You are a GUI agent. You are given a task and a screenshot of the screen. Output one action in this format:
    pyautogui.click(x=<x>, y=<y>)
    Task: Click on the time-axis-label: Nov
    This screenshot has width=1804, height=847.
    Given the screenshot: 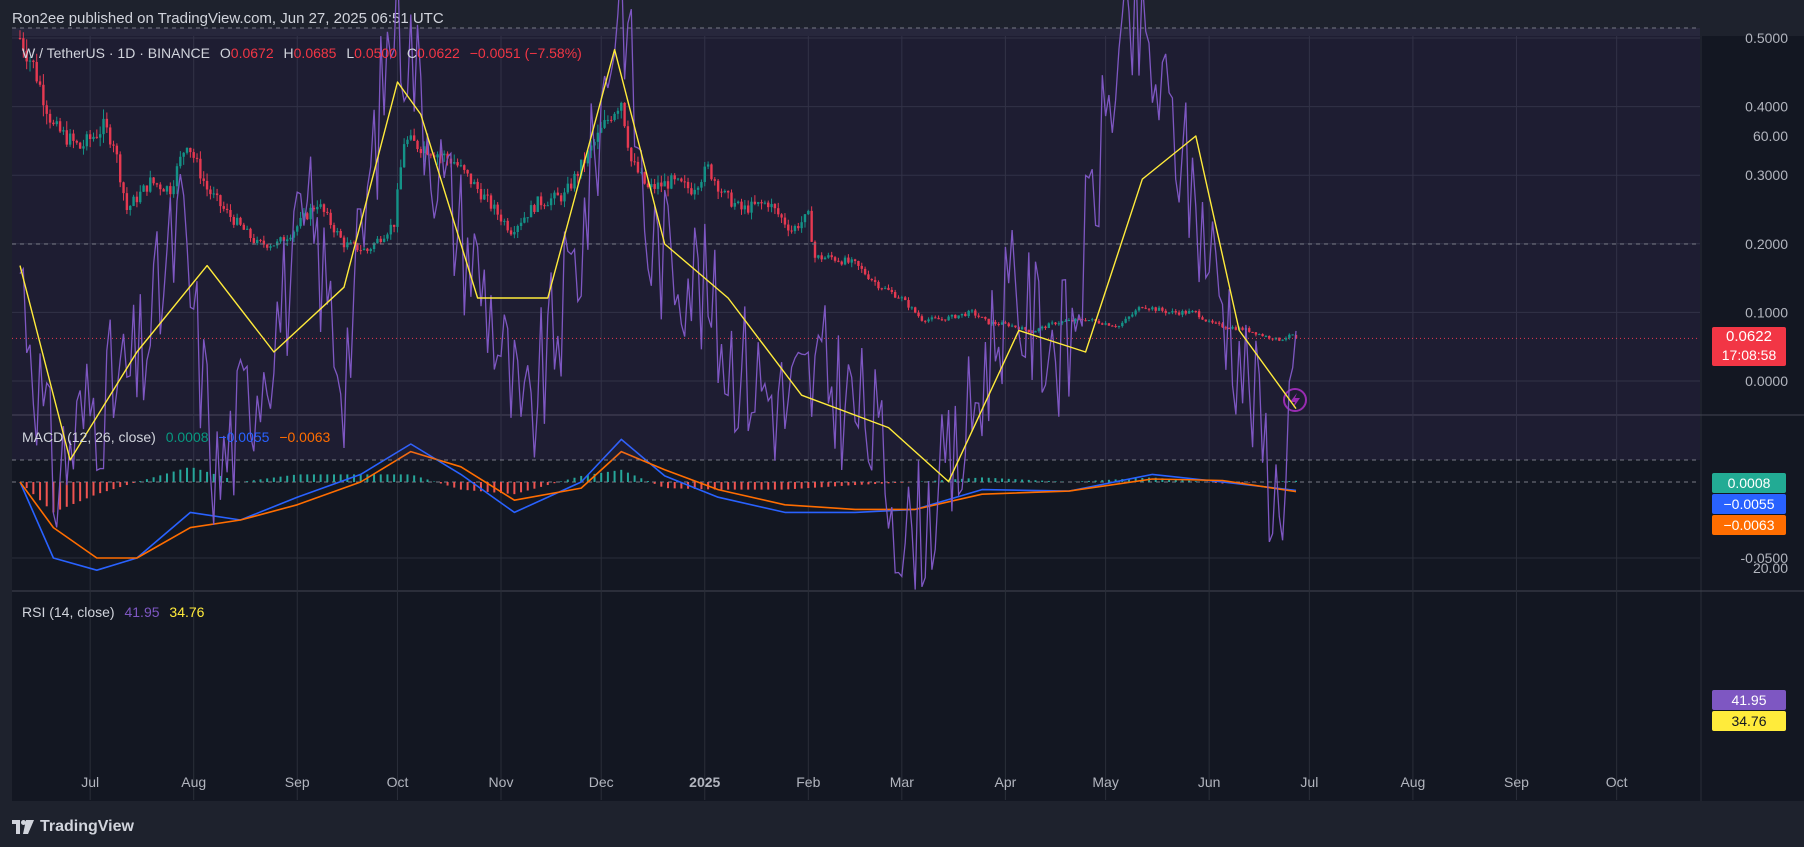 What is the action you would take?
    pyautogui.click(x=501, y=782)
    